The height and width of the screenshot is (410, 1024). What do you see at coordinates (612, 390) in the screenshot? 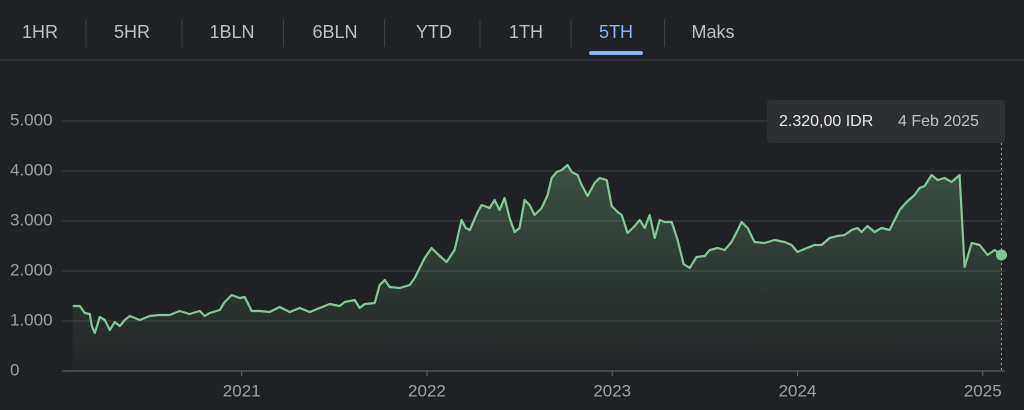
I see `x-tick-label: 2023` at bounding box center [612, 390].